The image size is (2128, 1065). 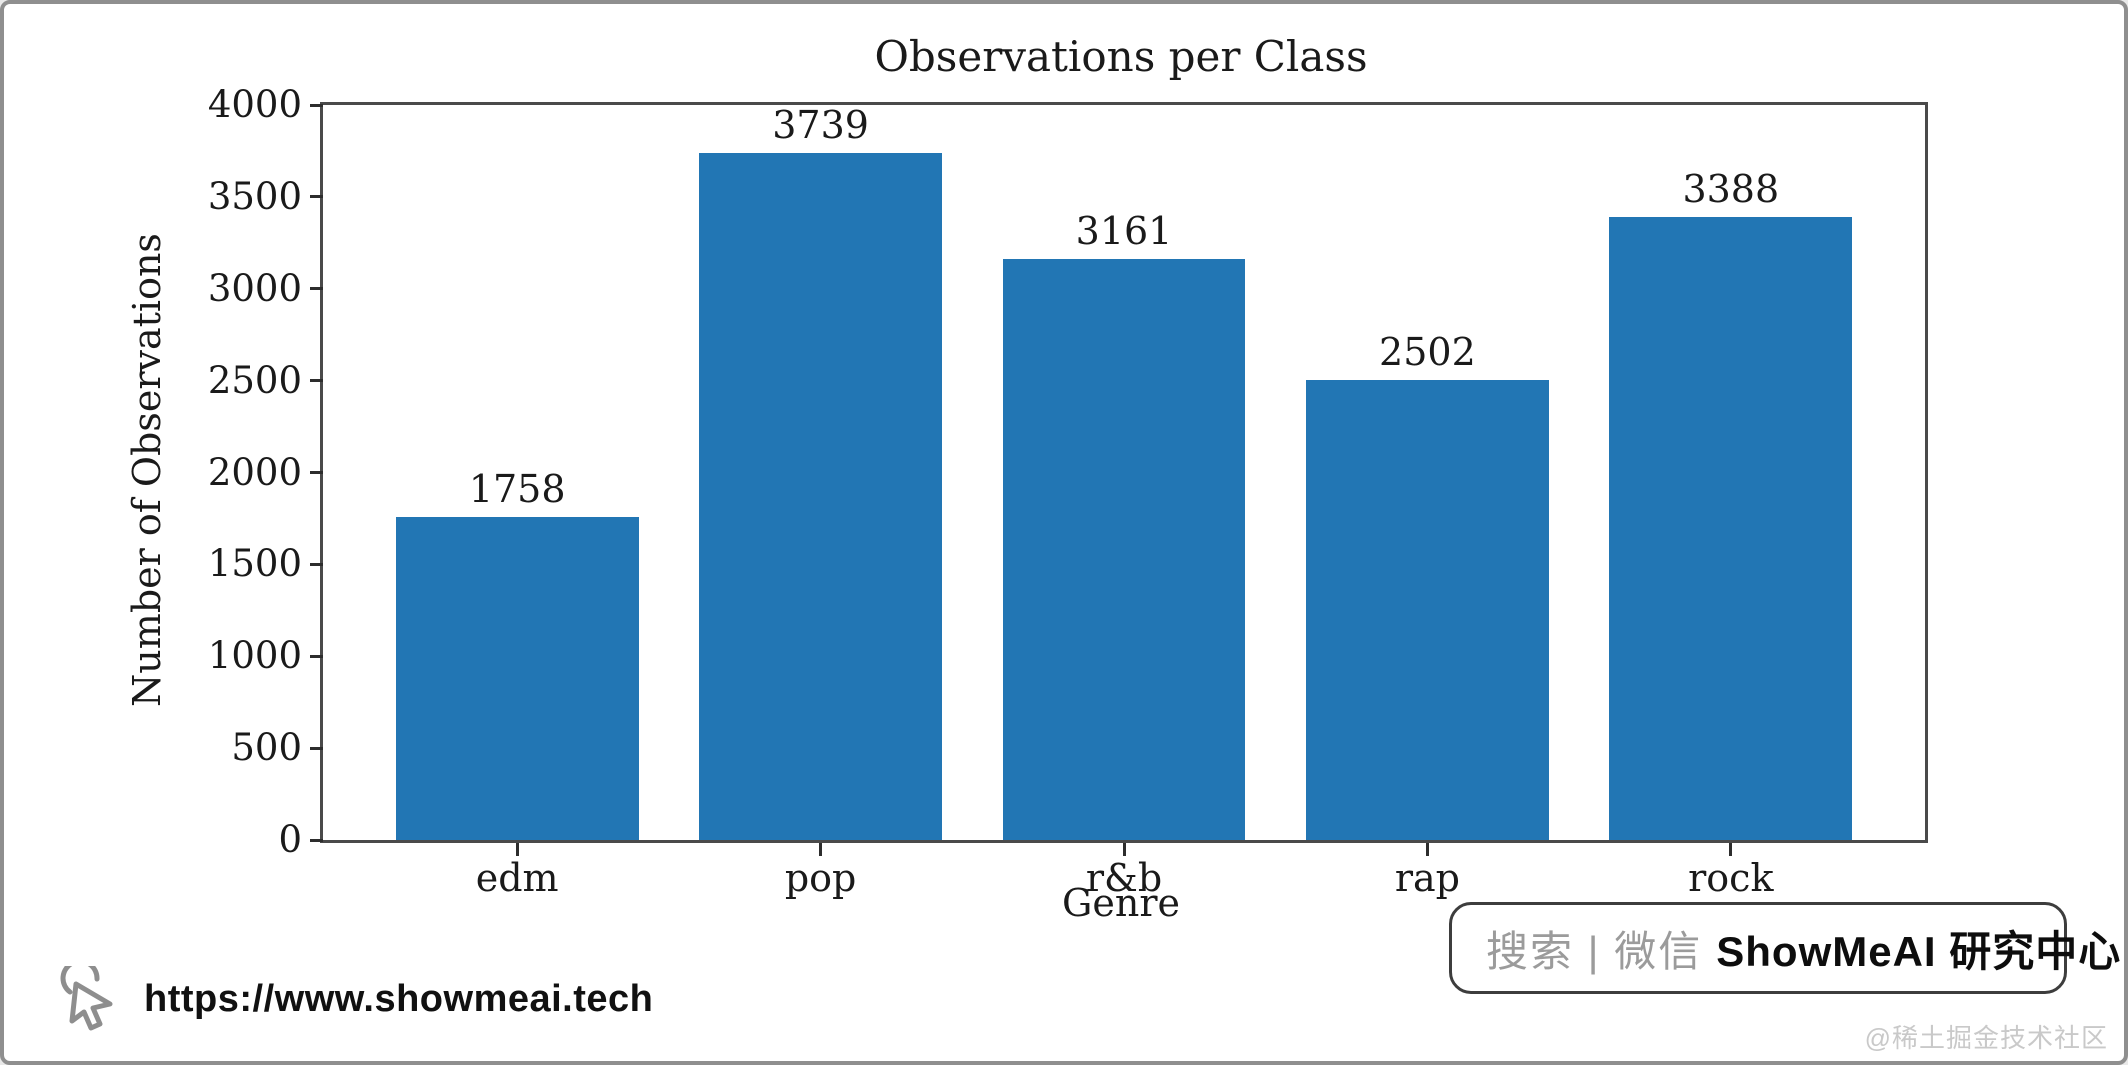 I want to click on site-url-row: https://www.showmeai.tech, so click(x=356, y=999).